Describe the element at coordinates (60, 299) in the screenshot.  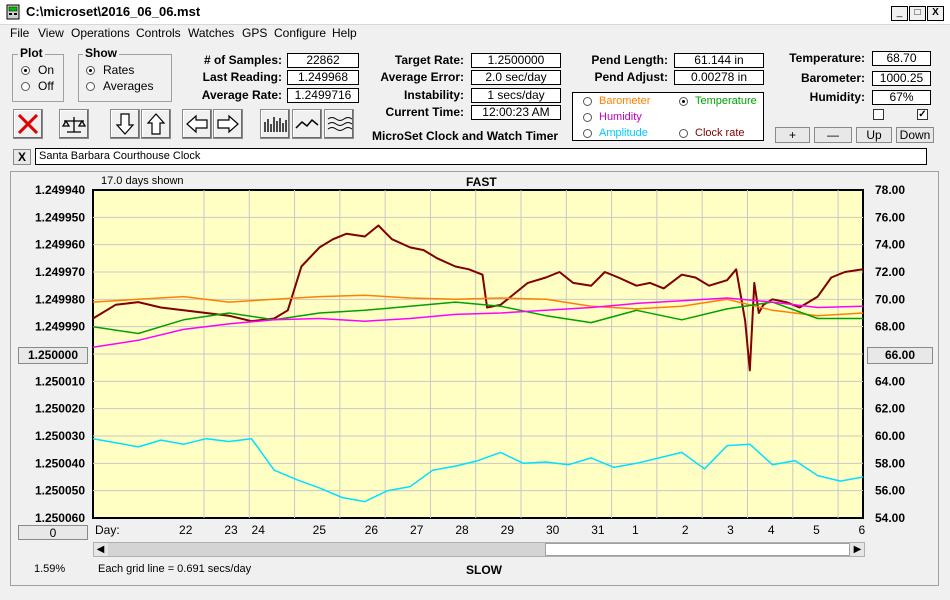
I see `y-left-tick-label: 1.249980` at that location.